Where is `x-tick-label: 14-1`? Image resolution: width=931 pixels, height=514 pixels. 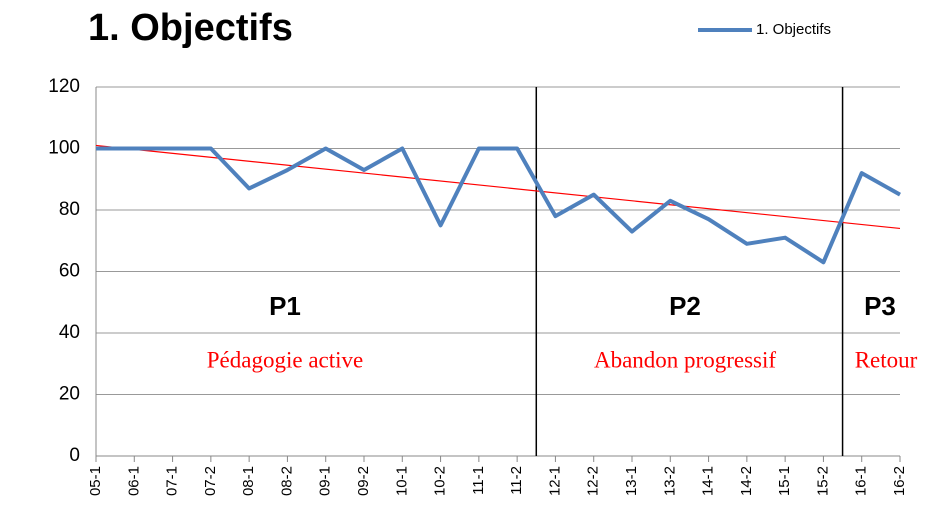 x-tick-label: 14-1 is located at coordinates (708, 481).